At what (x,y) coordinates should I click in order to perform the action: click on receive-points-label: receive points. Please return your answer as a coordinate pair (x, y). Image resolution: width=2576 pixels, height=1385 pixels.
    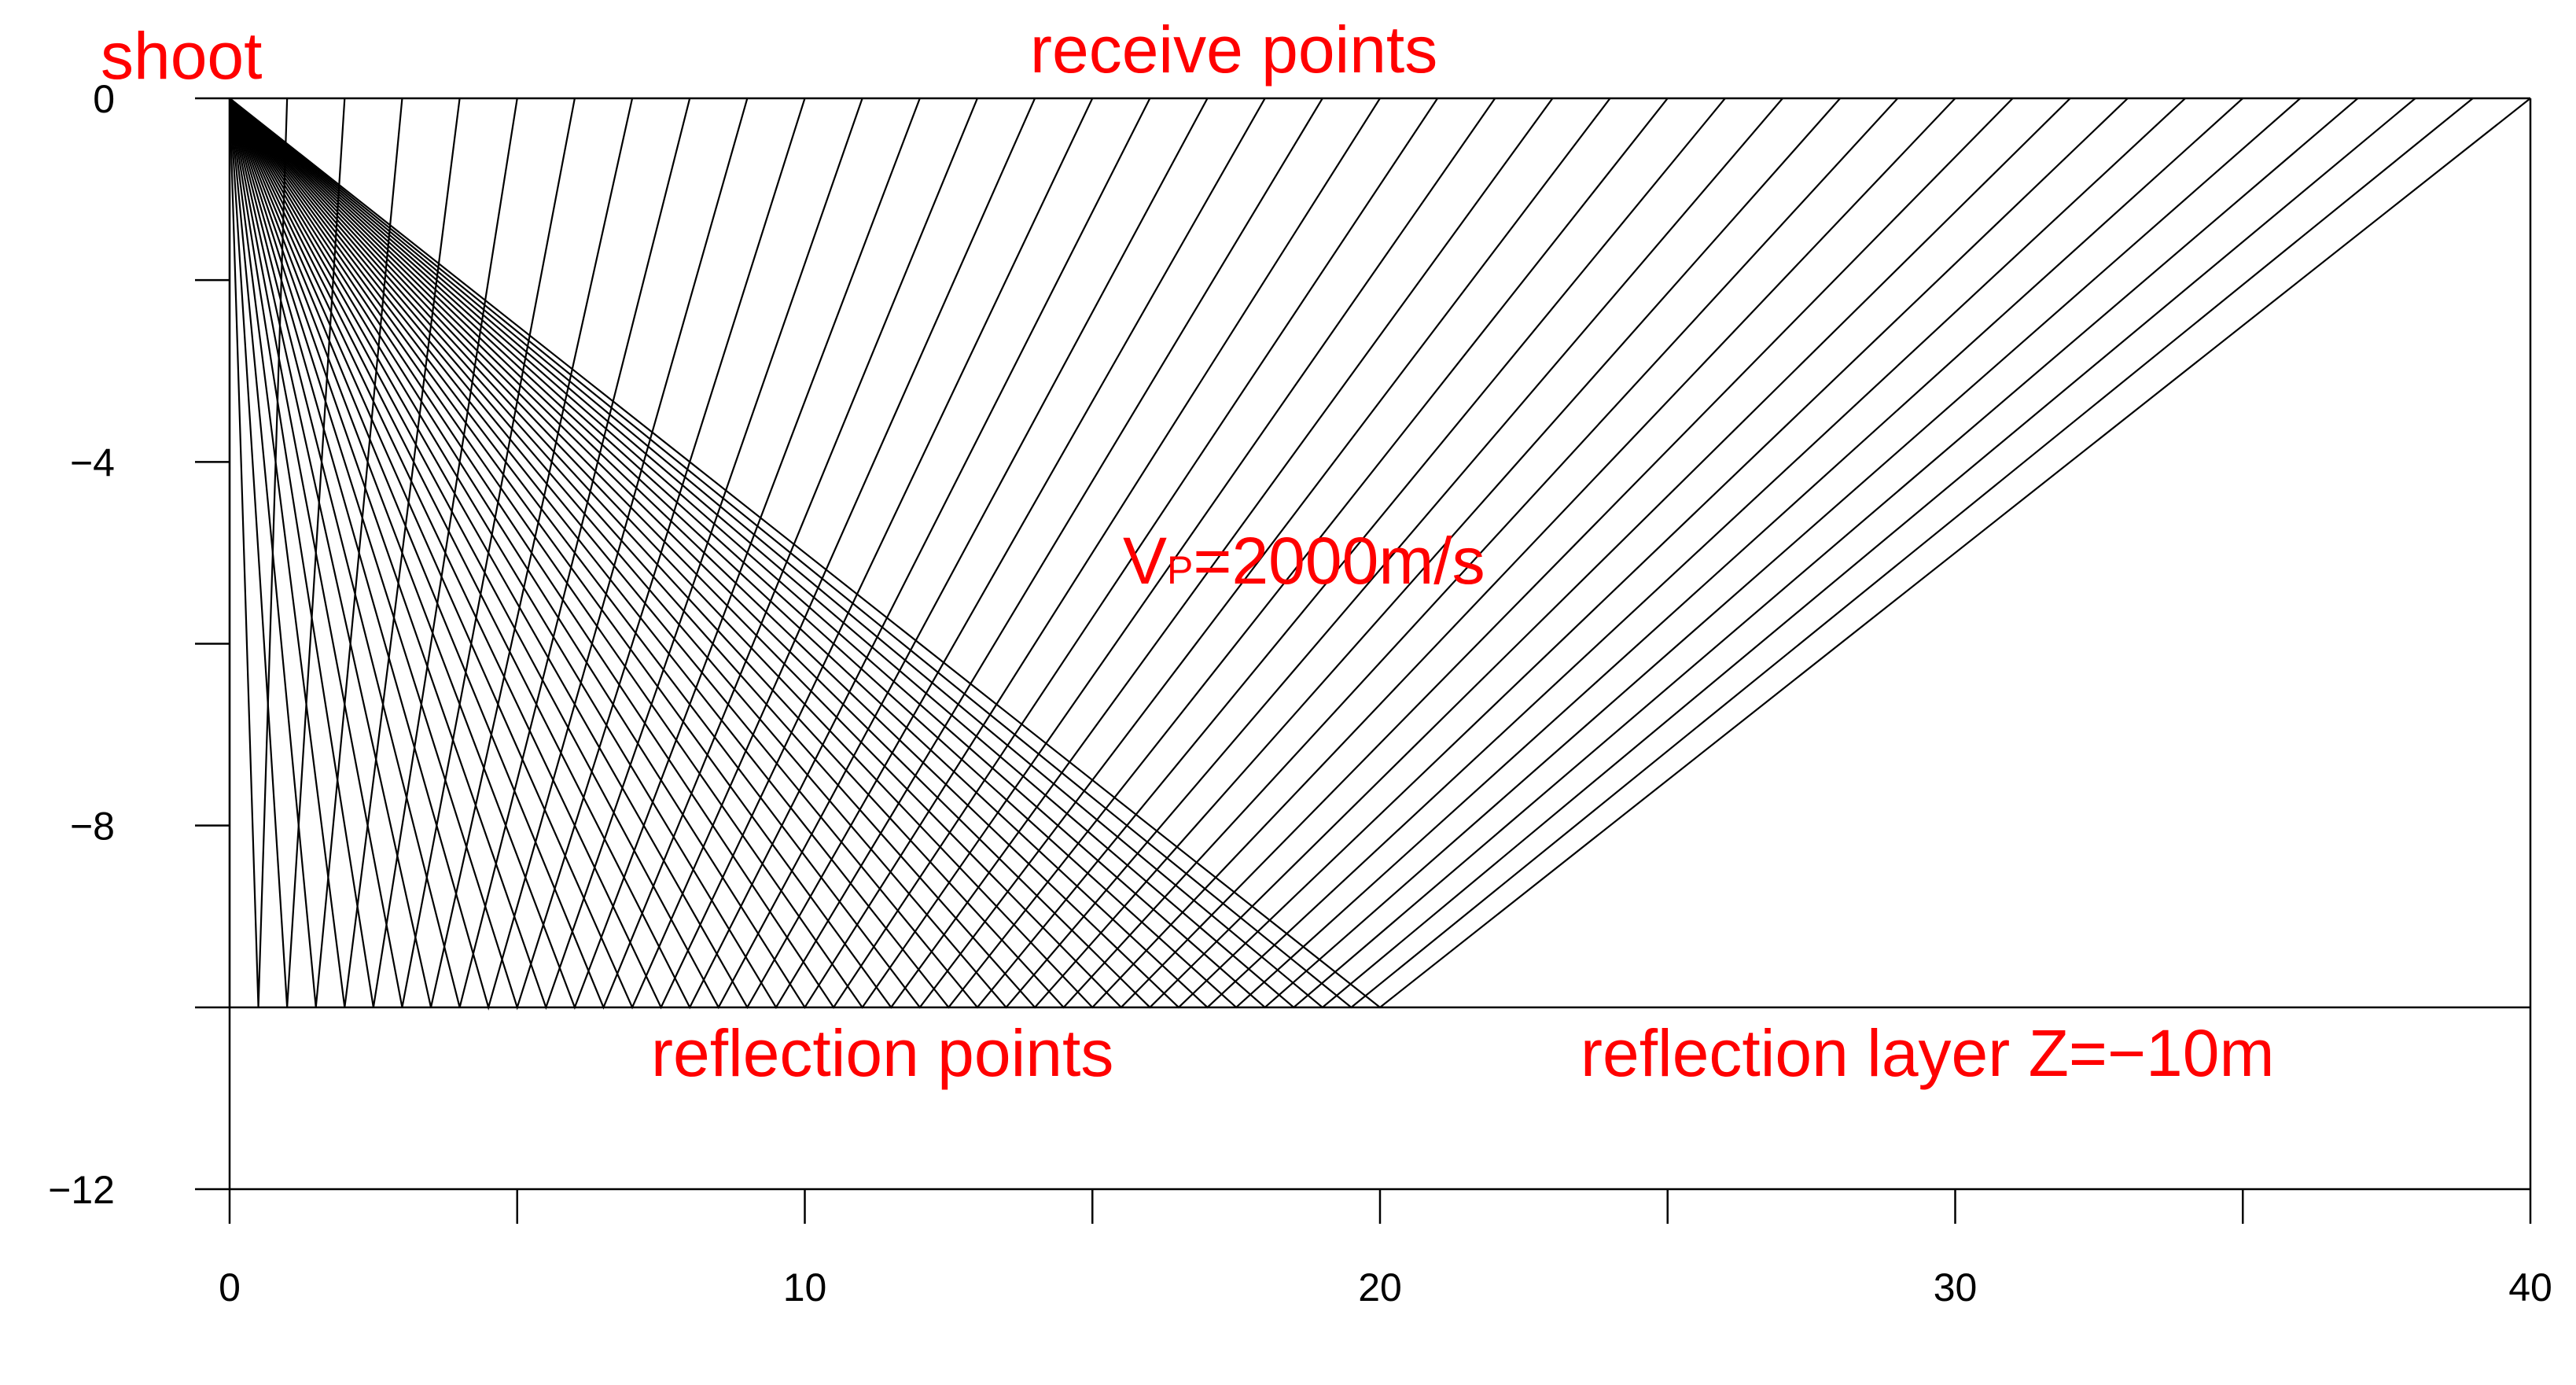
    Looking at the image, I should click on (1233, 50).